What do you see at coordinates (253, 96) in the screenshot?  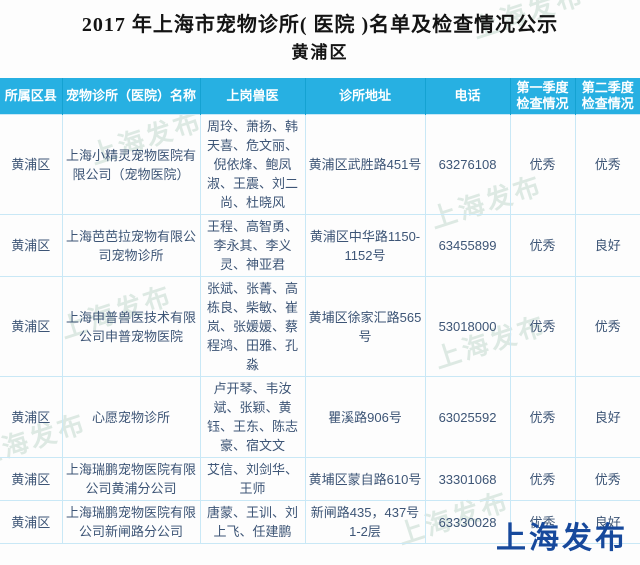 I see `header-vets: 上岗兽医` at bounding box center [253, 96].